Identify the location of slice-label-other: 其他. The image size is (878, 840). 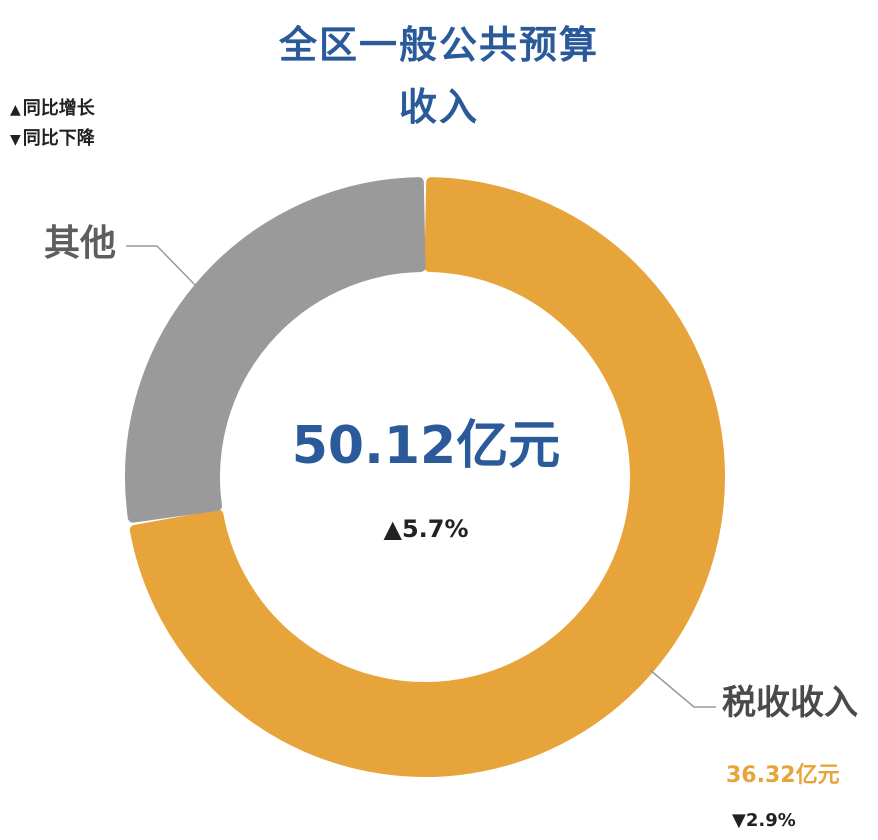
(80, 243).